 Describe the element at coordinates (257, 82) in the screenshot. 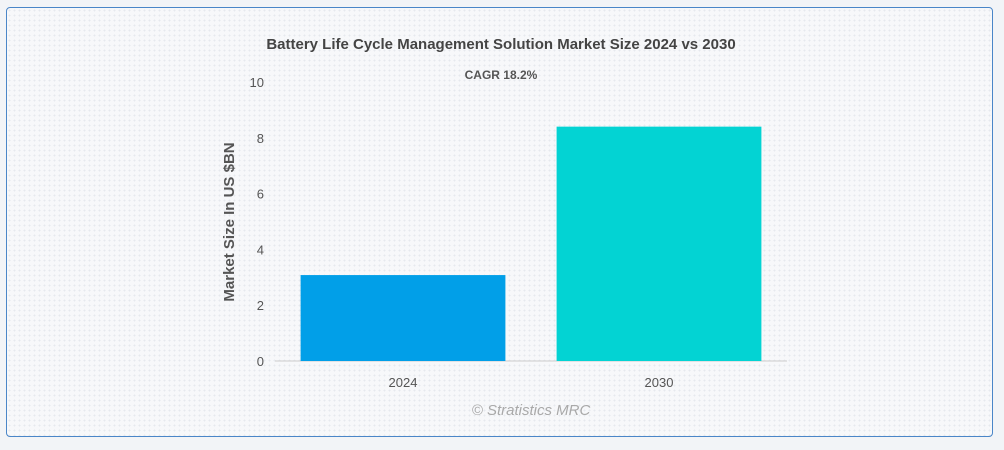

I see `y-tick-label: 10` at that location.